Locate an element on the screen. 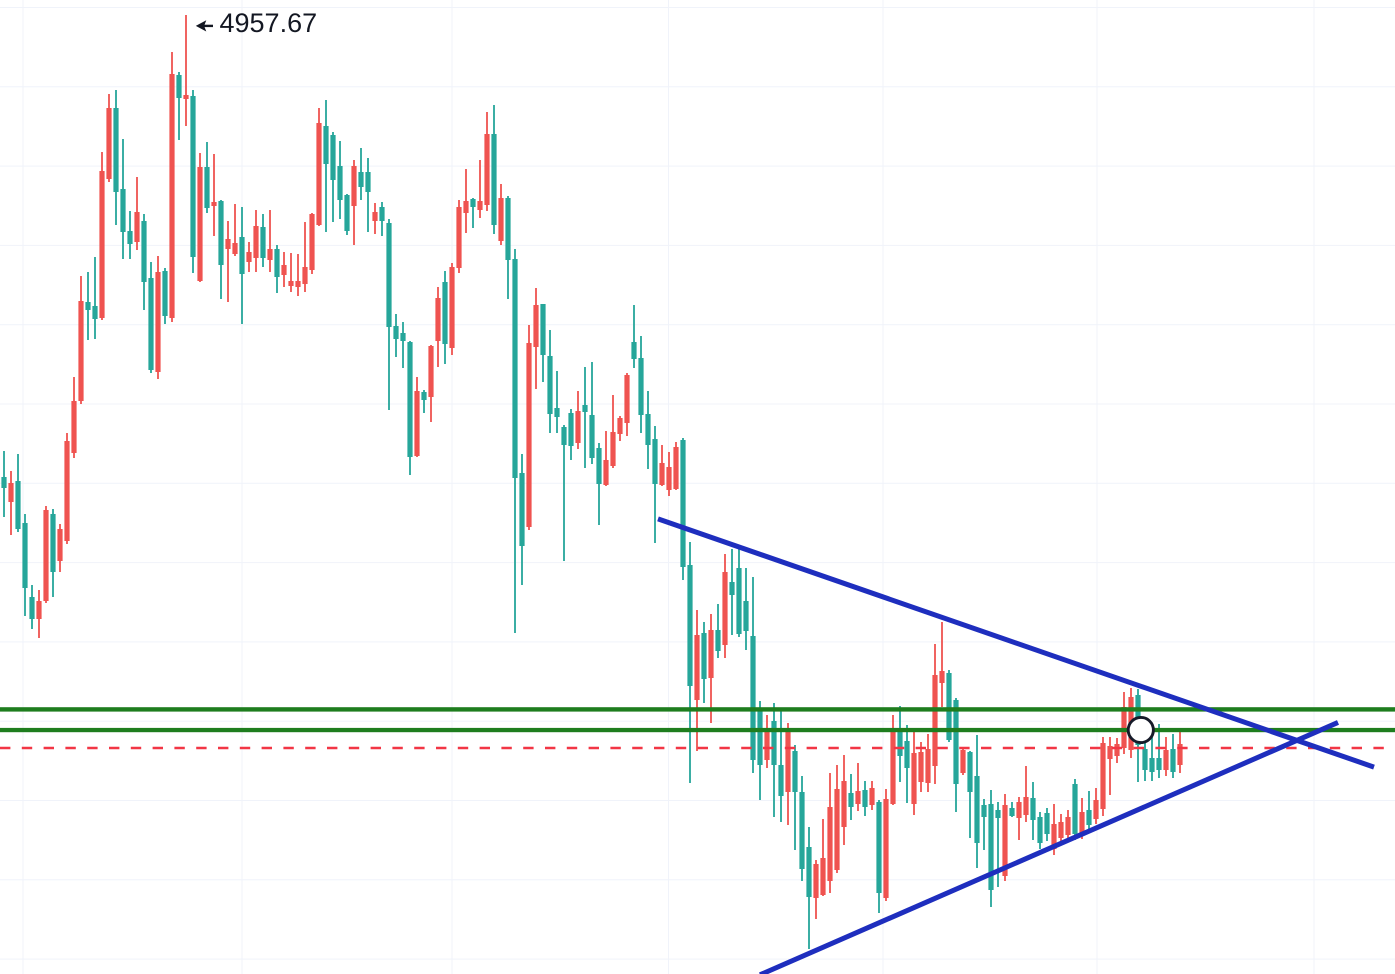 The height and width of the screenshot is (974, 1395). svg-text: 4957.67 is located at coordinates (269, 23).